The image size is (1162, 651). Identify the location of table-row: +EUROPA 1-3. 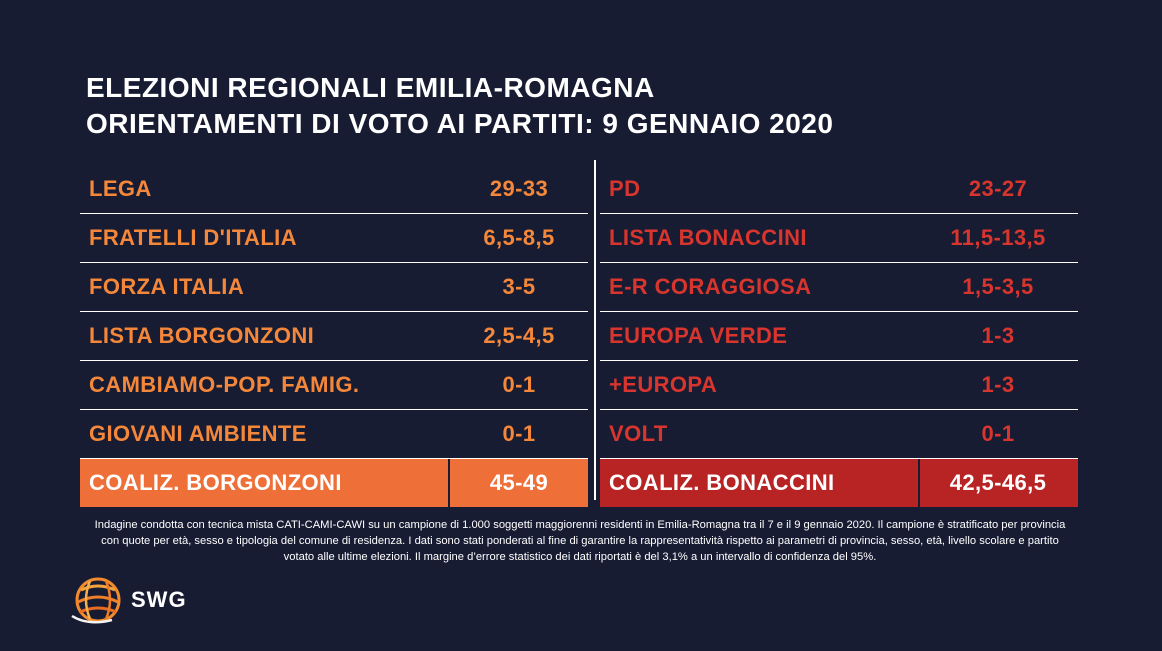
(839, 385).